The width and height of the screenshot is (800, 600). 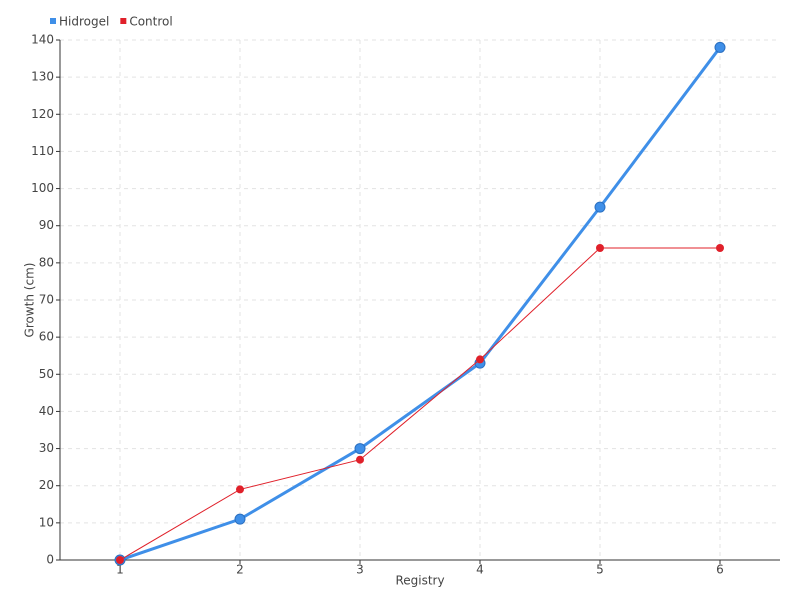 I want to click on legend-label: Hidrogel, so click(x=84, y=22).